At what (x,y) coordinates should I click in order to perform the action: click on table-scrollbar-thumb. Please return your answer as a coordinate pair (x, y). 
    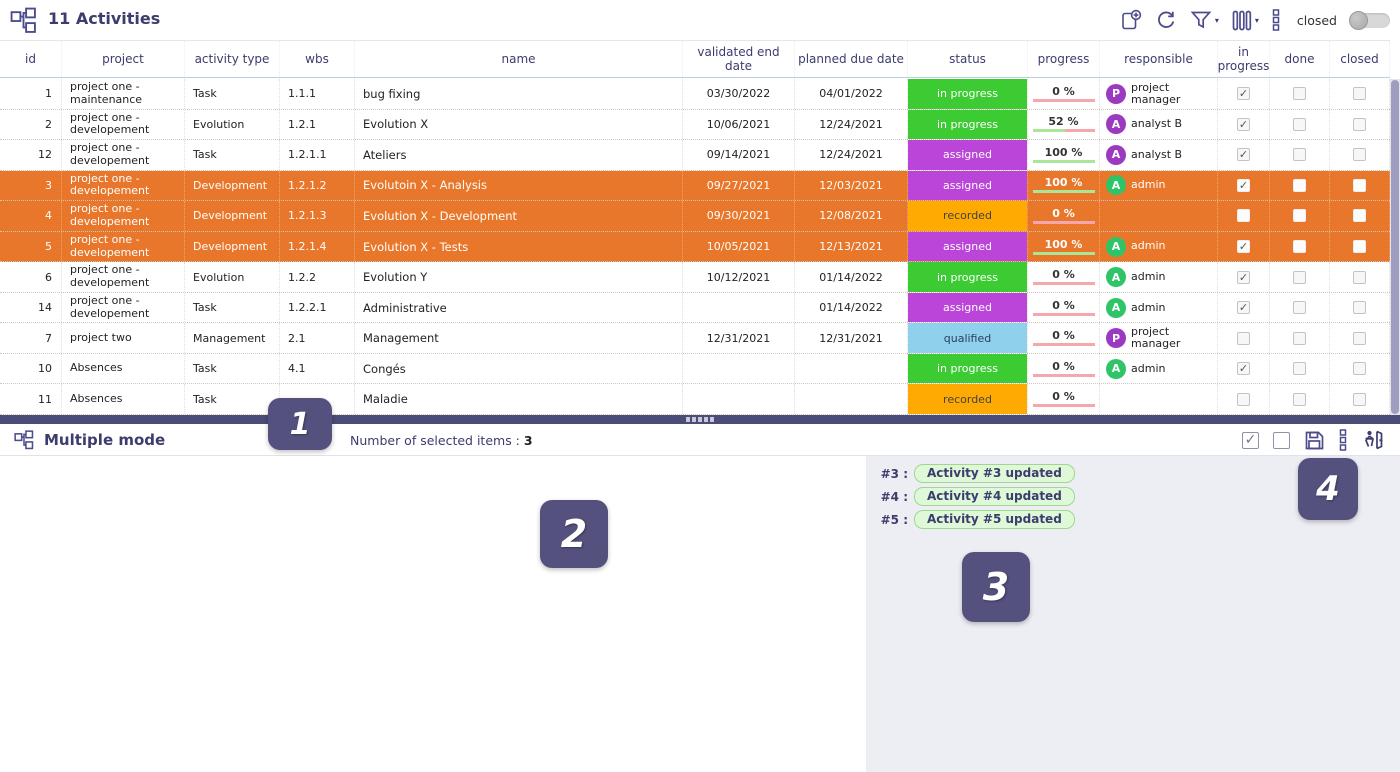
    Looking at the image, I should click on (1395, 247).